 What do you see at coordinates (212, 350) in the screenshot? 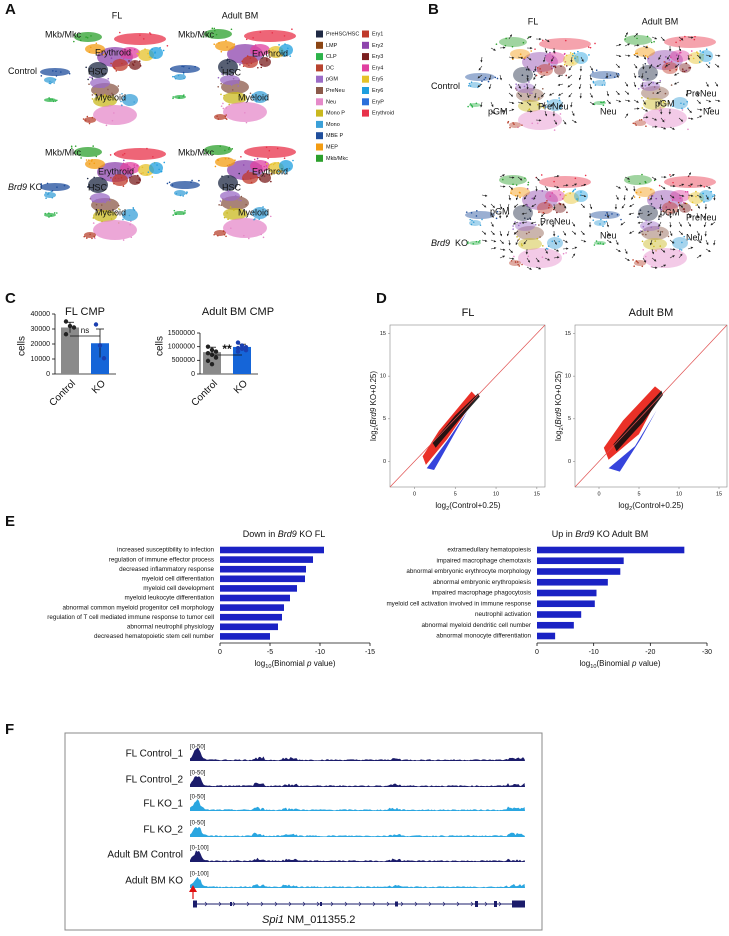
I see `data-point` at bounding box center [212, 350].